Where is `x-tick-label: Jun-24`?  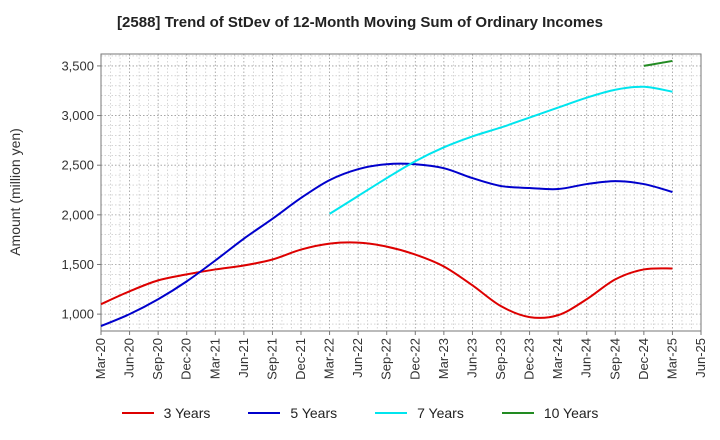
x-tick-label: Jun-24 is located at coordinates (586, 358).